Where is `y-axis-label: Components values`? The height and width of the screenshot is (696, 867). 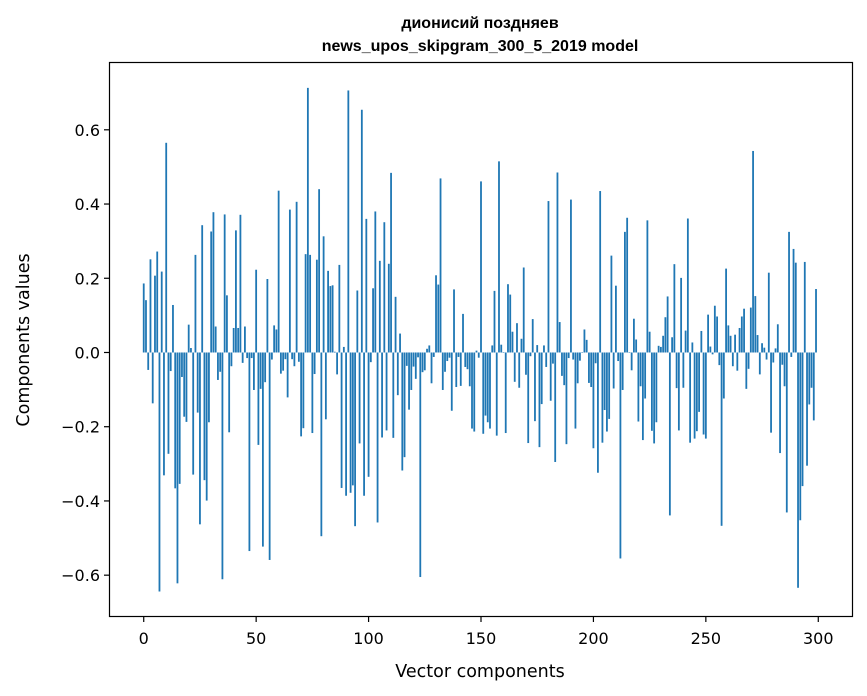
y-axis-label: Components values is located at coordinates (24, 339).